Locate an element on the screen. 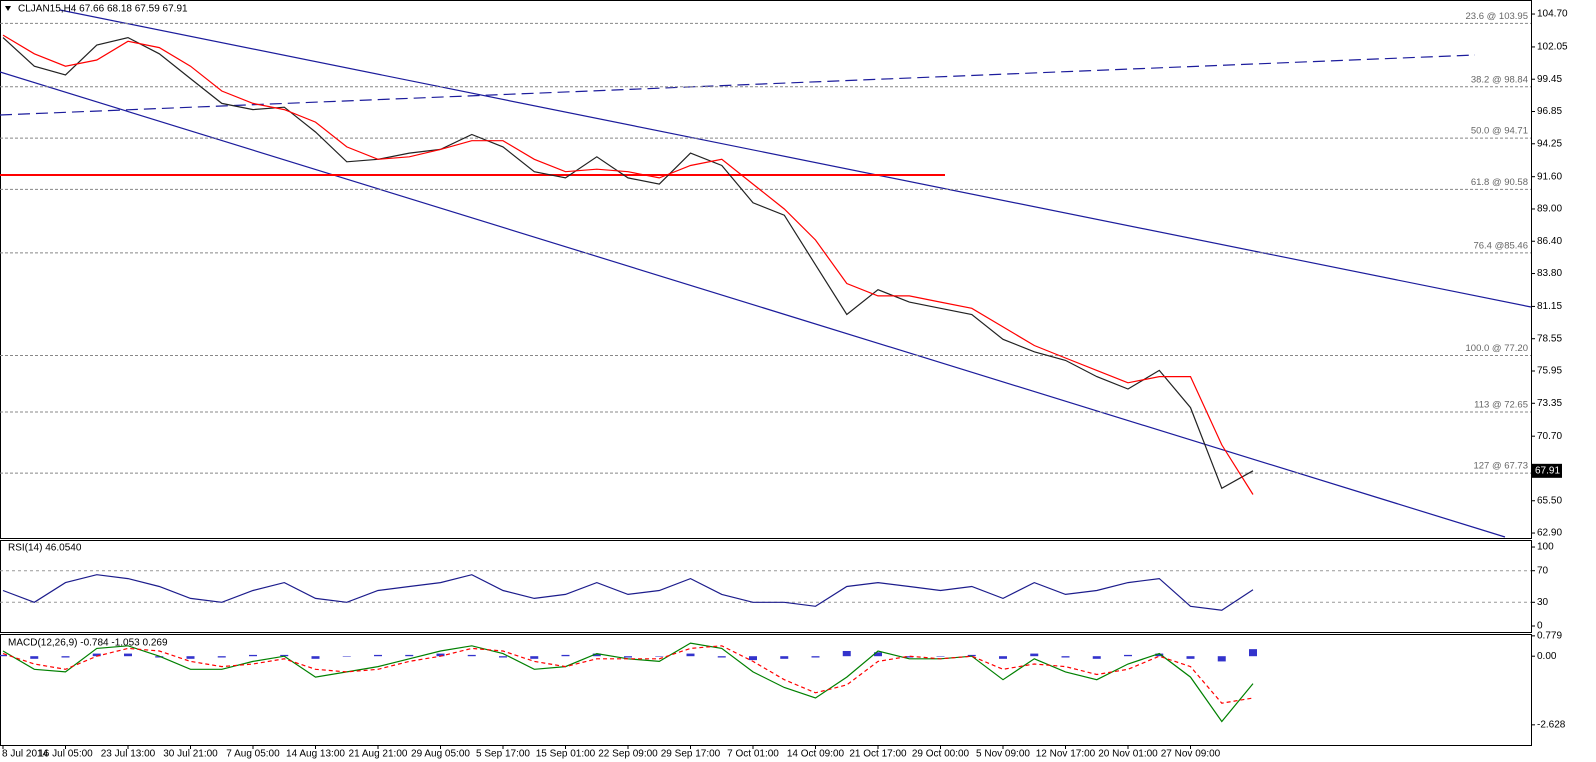 The image size is (1596, 762). fib-label: 127 @ 67.73 is located at coordinates (1500, 466).